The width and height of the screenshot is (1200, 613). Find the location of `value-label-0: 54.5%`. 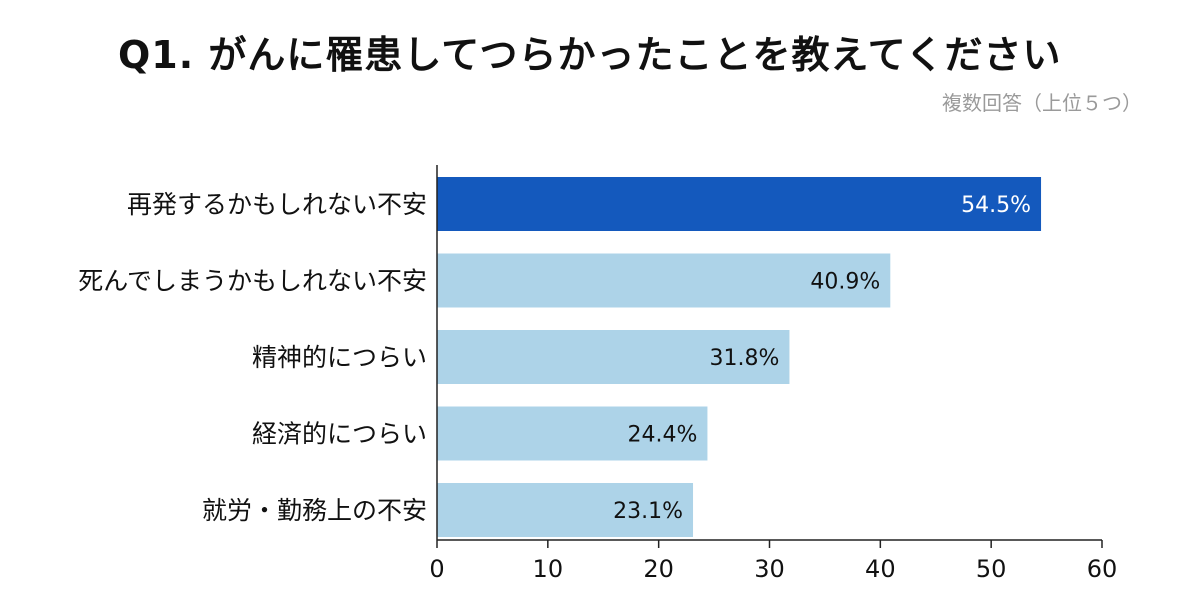

value-label-0: 54.5% is located at coordinates (996, 205).